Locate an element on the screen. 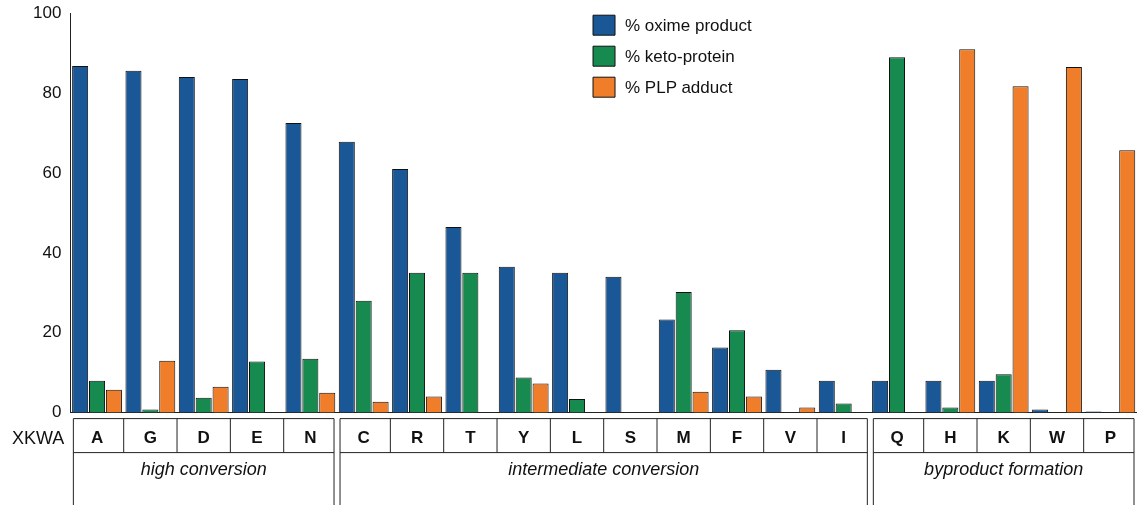  x-tick-label: L is located at coordinates (577, 438).